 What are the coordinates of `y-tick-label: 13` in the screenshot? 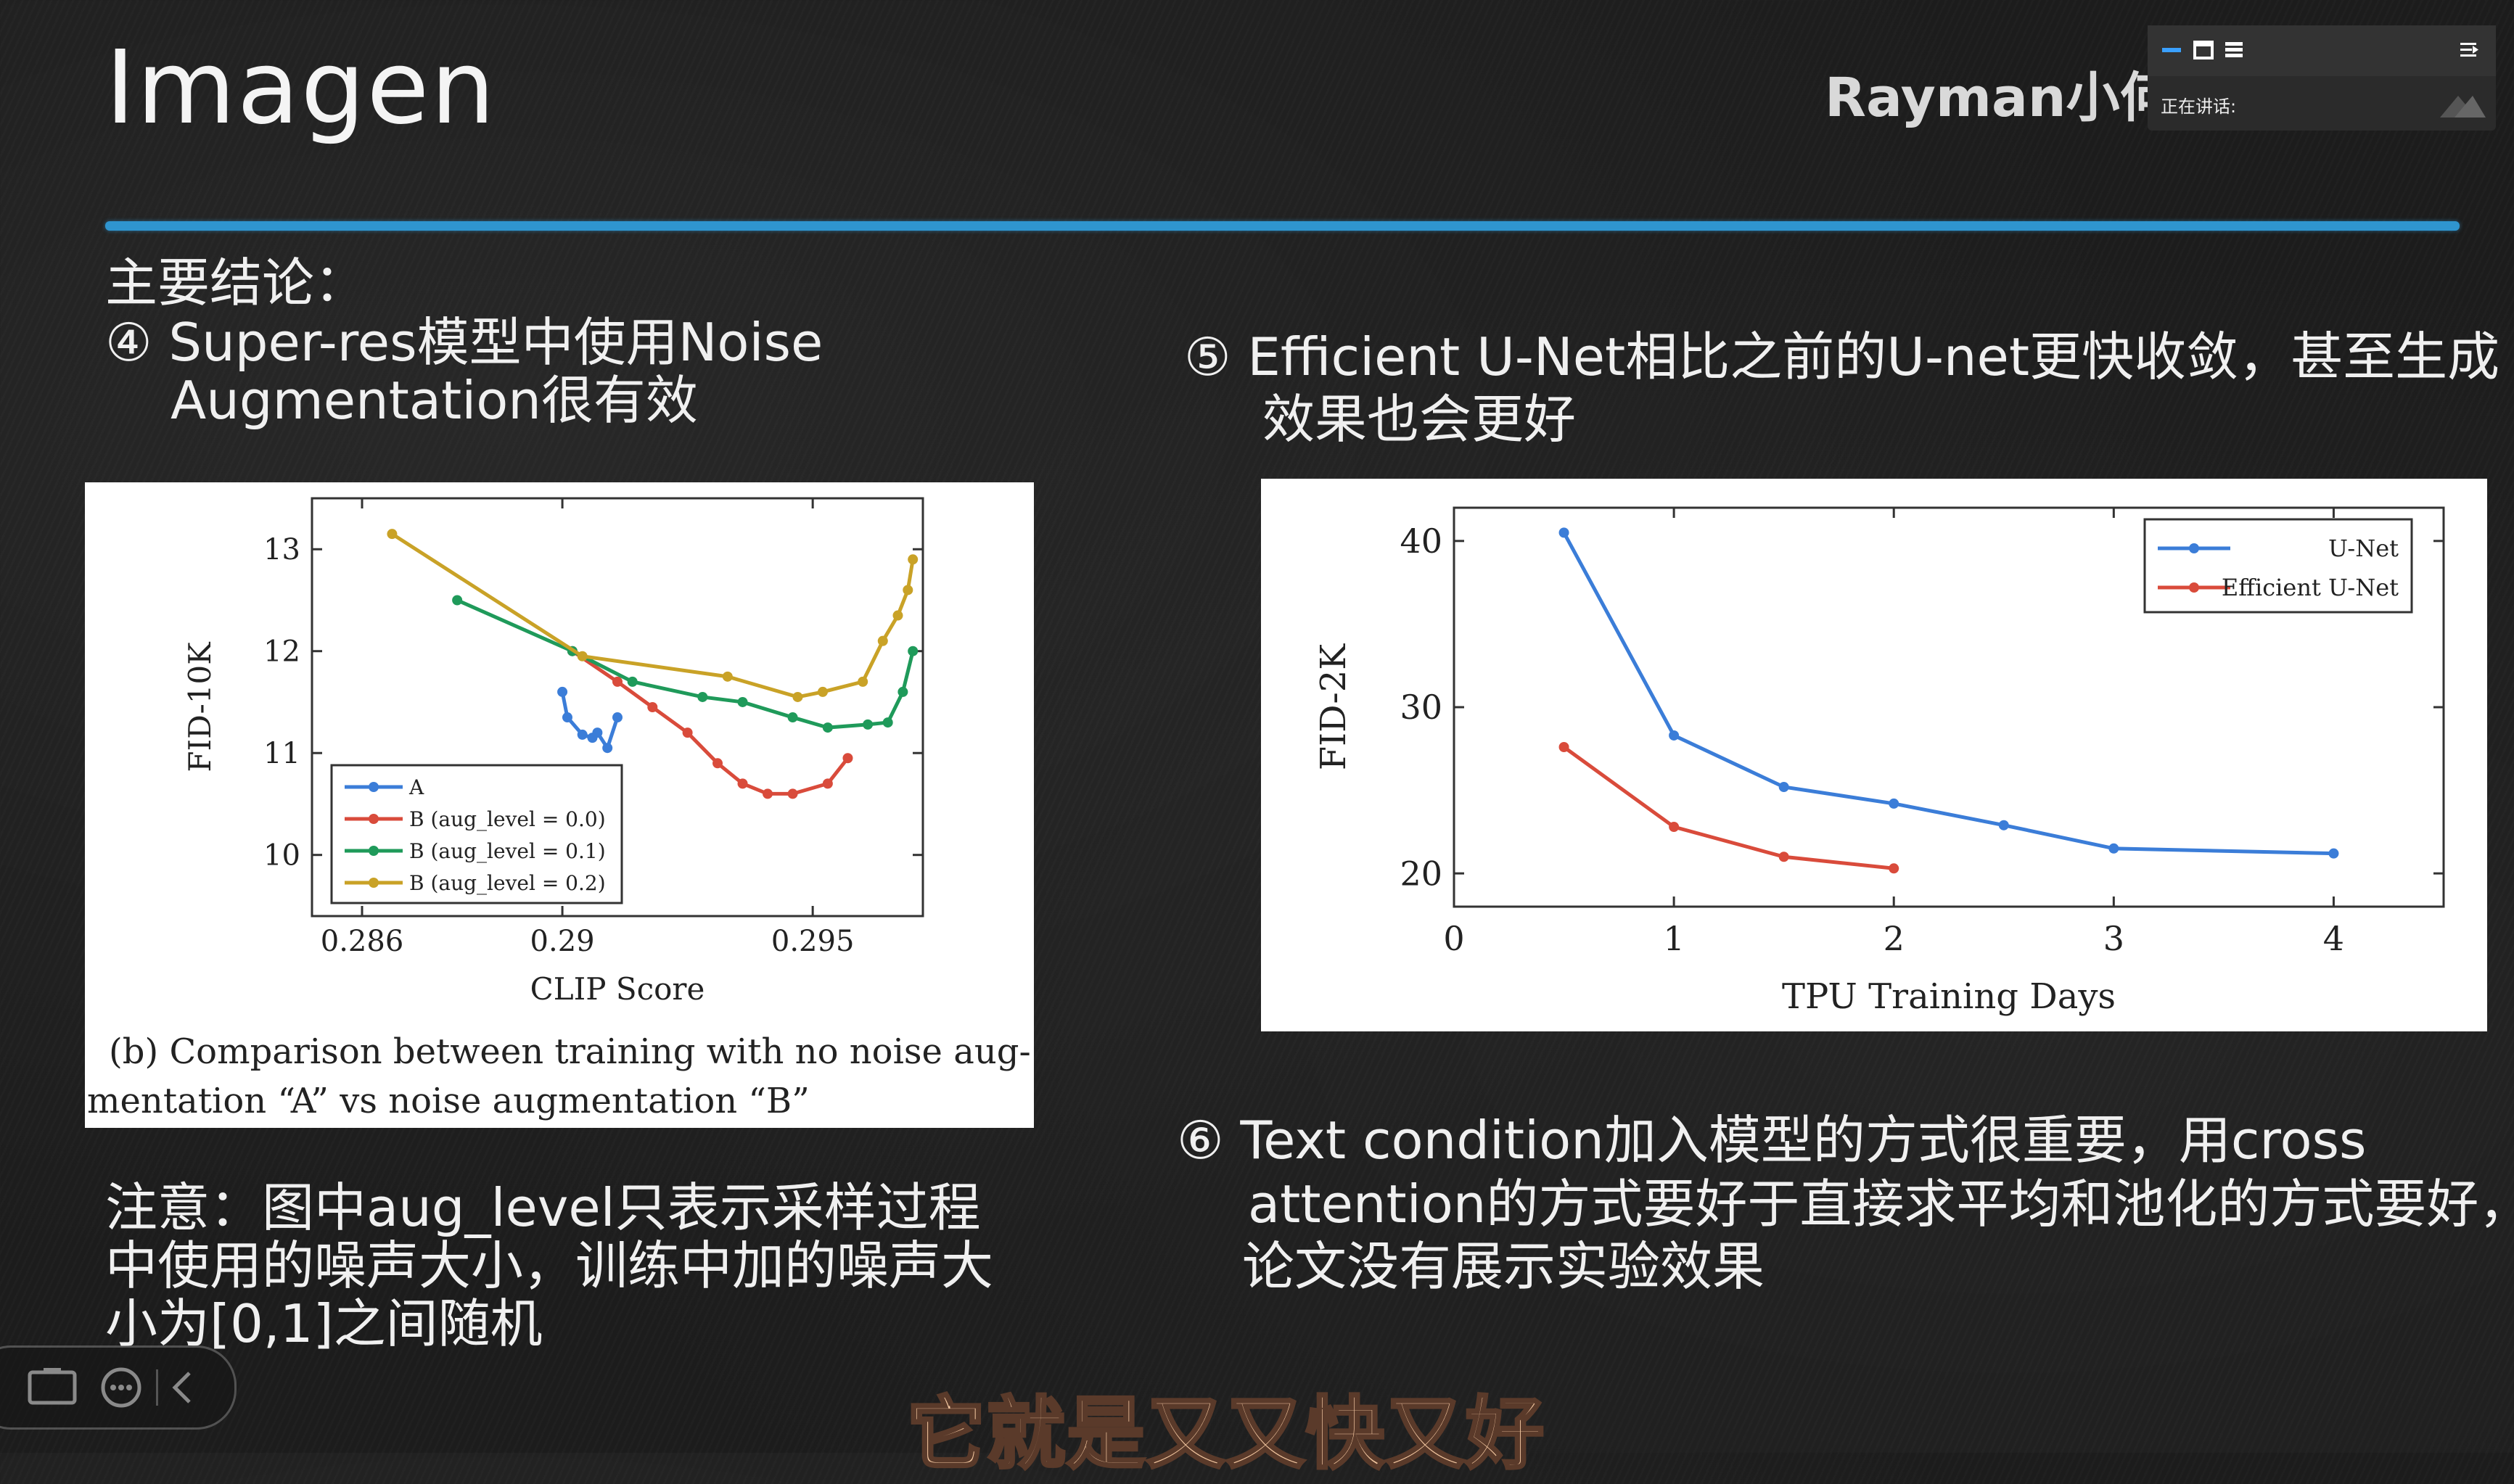 It's located at (281, 549).